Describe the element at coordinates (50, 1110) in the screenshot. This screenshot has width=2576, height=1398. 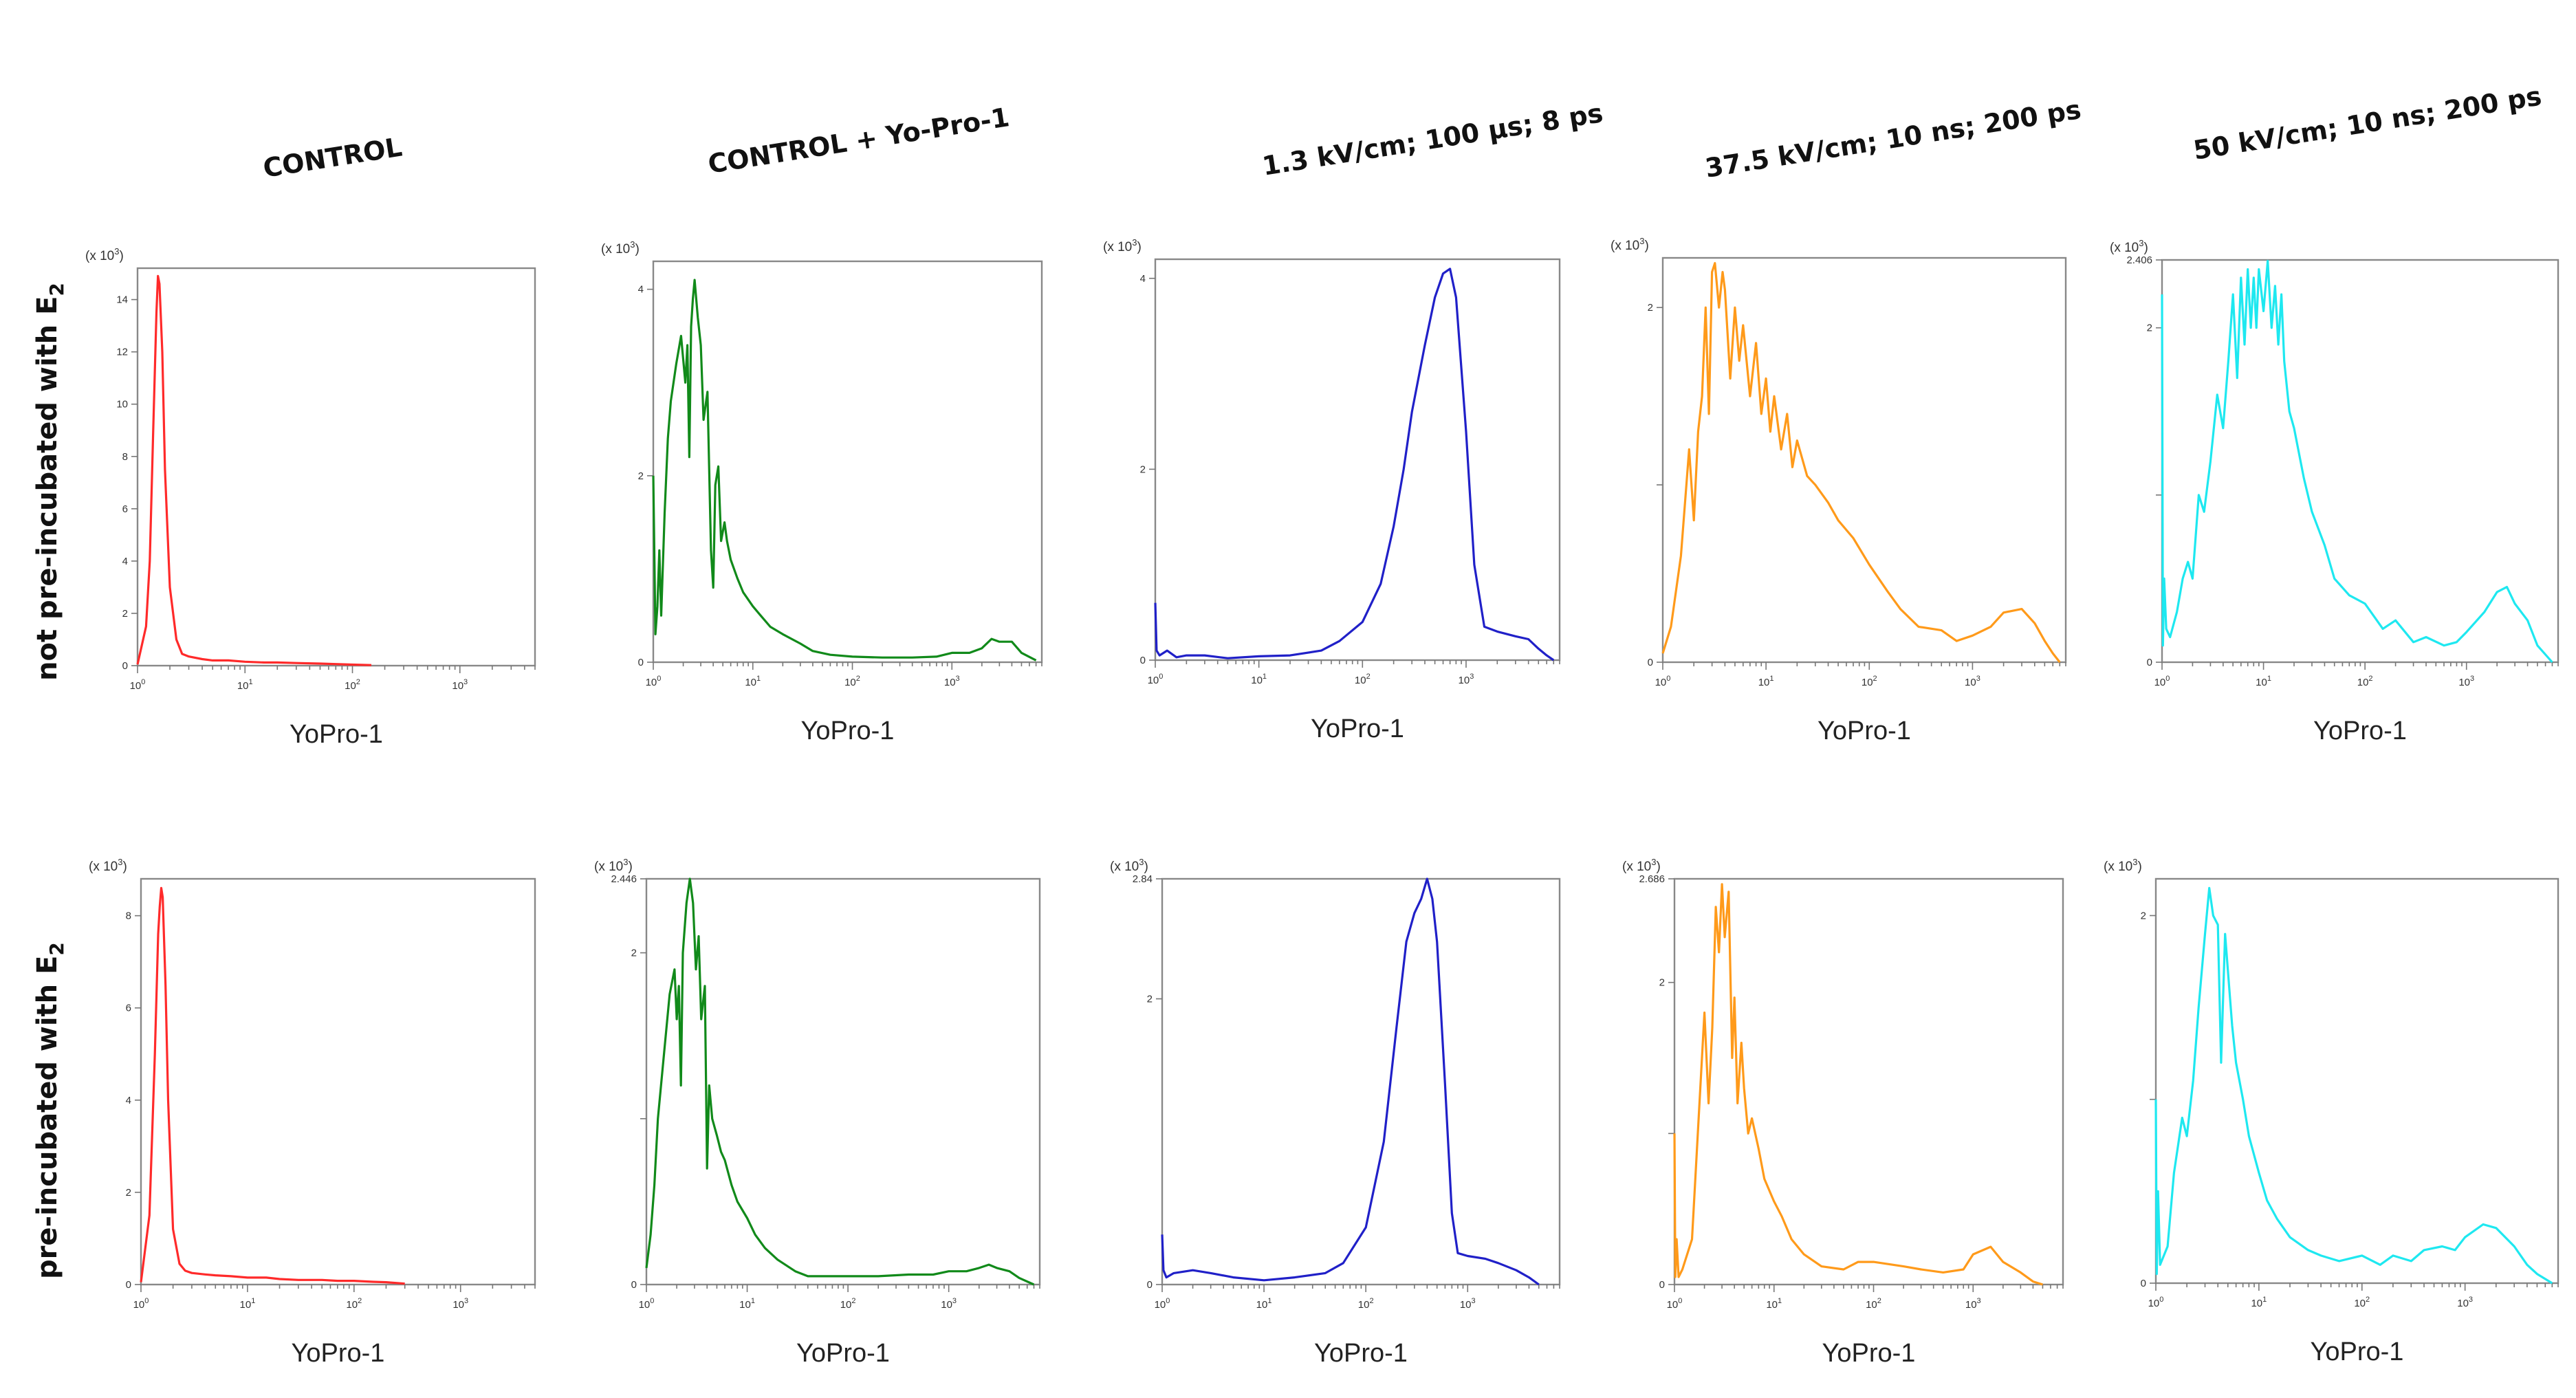
I see `row-title-preincubated: pre-incubated with E2` at that location.